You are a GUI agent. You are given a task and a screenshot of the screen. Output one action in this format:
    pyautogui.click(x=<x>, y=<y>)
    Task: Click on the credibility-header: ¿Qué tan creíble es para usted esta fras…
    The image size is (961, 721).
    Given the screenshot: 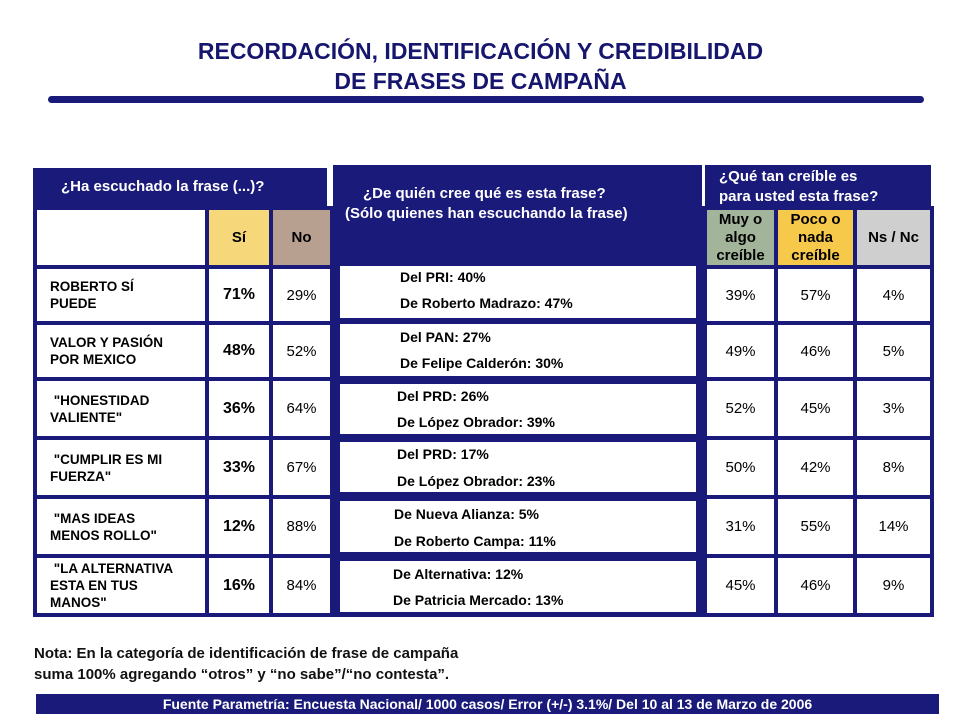 What is the action you would take?
    pyautogui.click(x=818, y=186)
    